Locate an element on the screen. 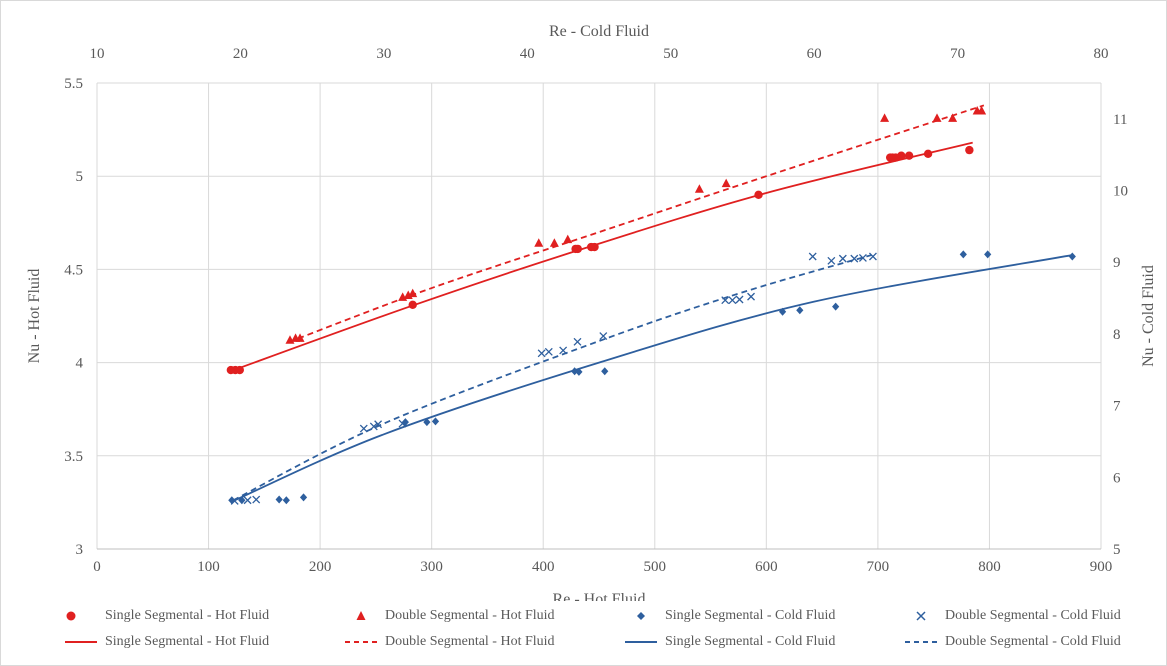 The height and width of the screenshot is (666, 1167). x-top-tick-label: 40 is located at coordinates (527, 54).